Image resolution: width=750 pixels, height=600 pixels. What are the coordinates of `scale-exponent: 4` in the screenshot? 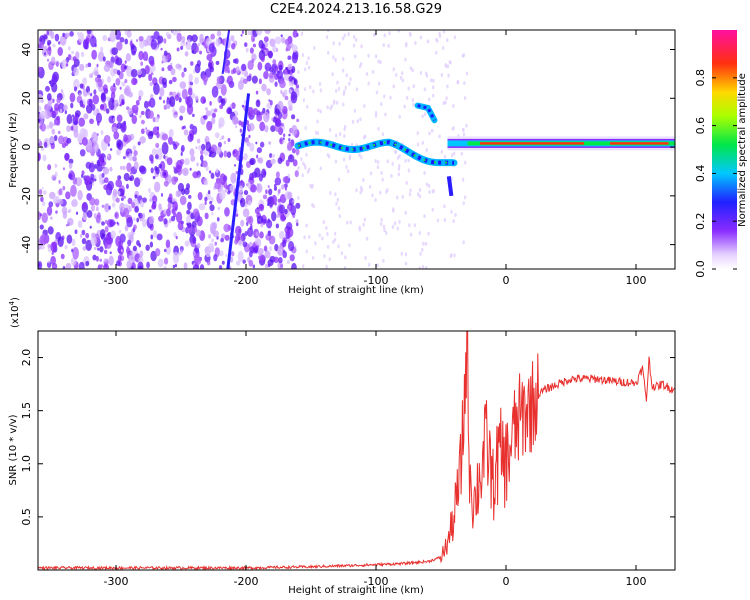 It's located at (12, 302).